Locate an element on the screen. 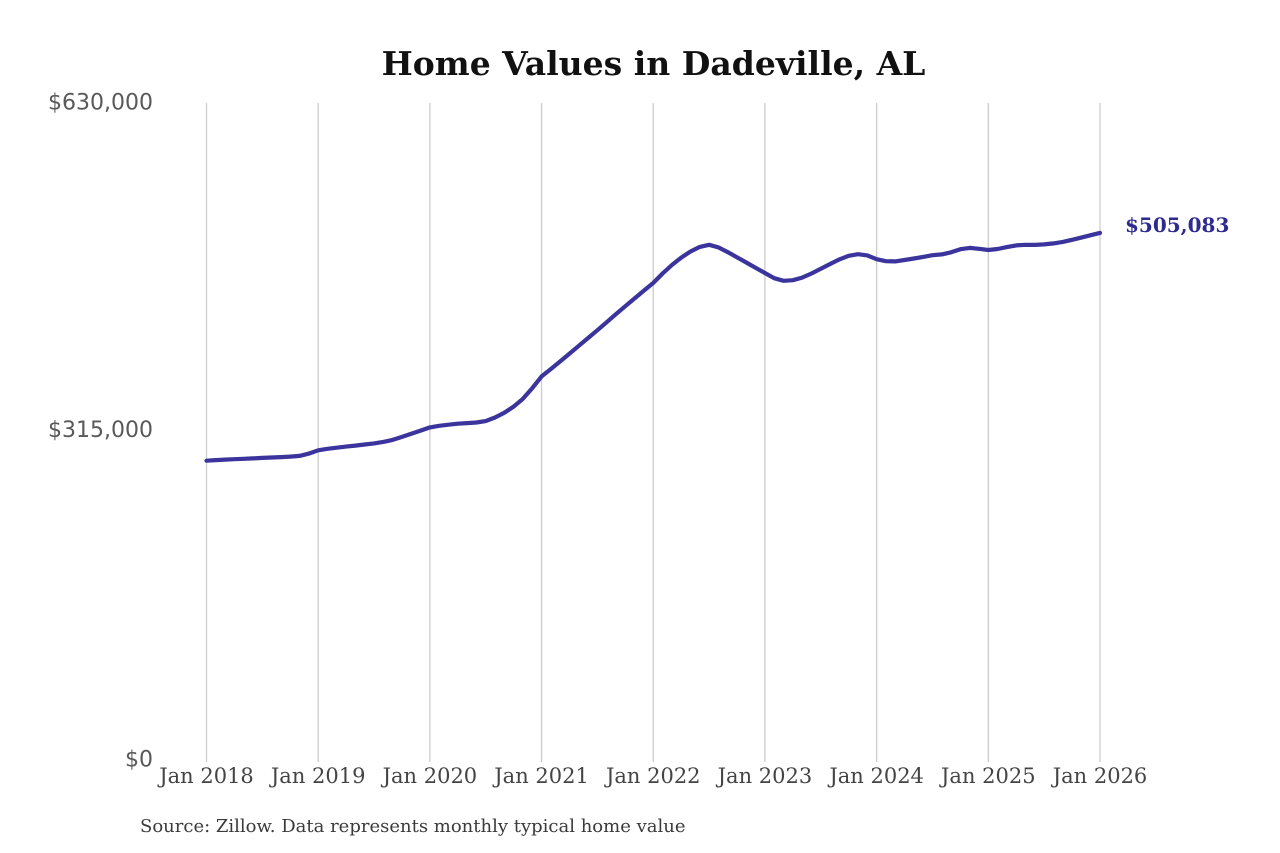  x-tick-label: Jan 2026 is located at coordinates (1099, 776).